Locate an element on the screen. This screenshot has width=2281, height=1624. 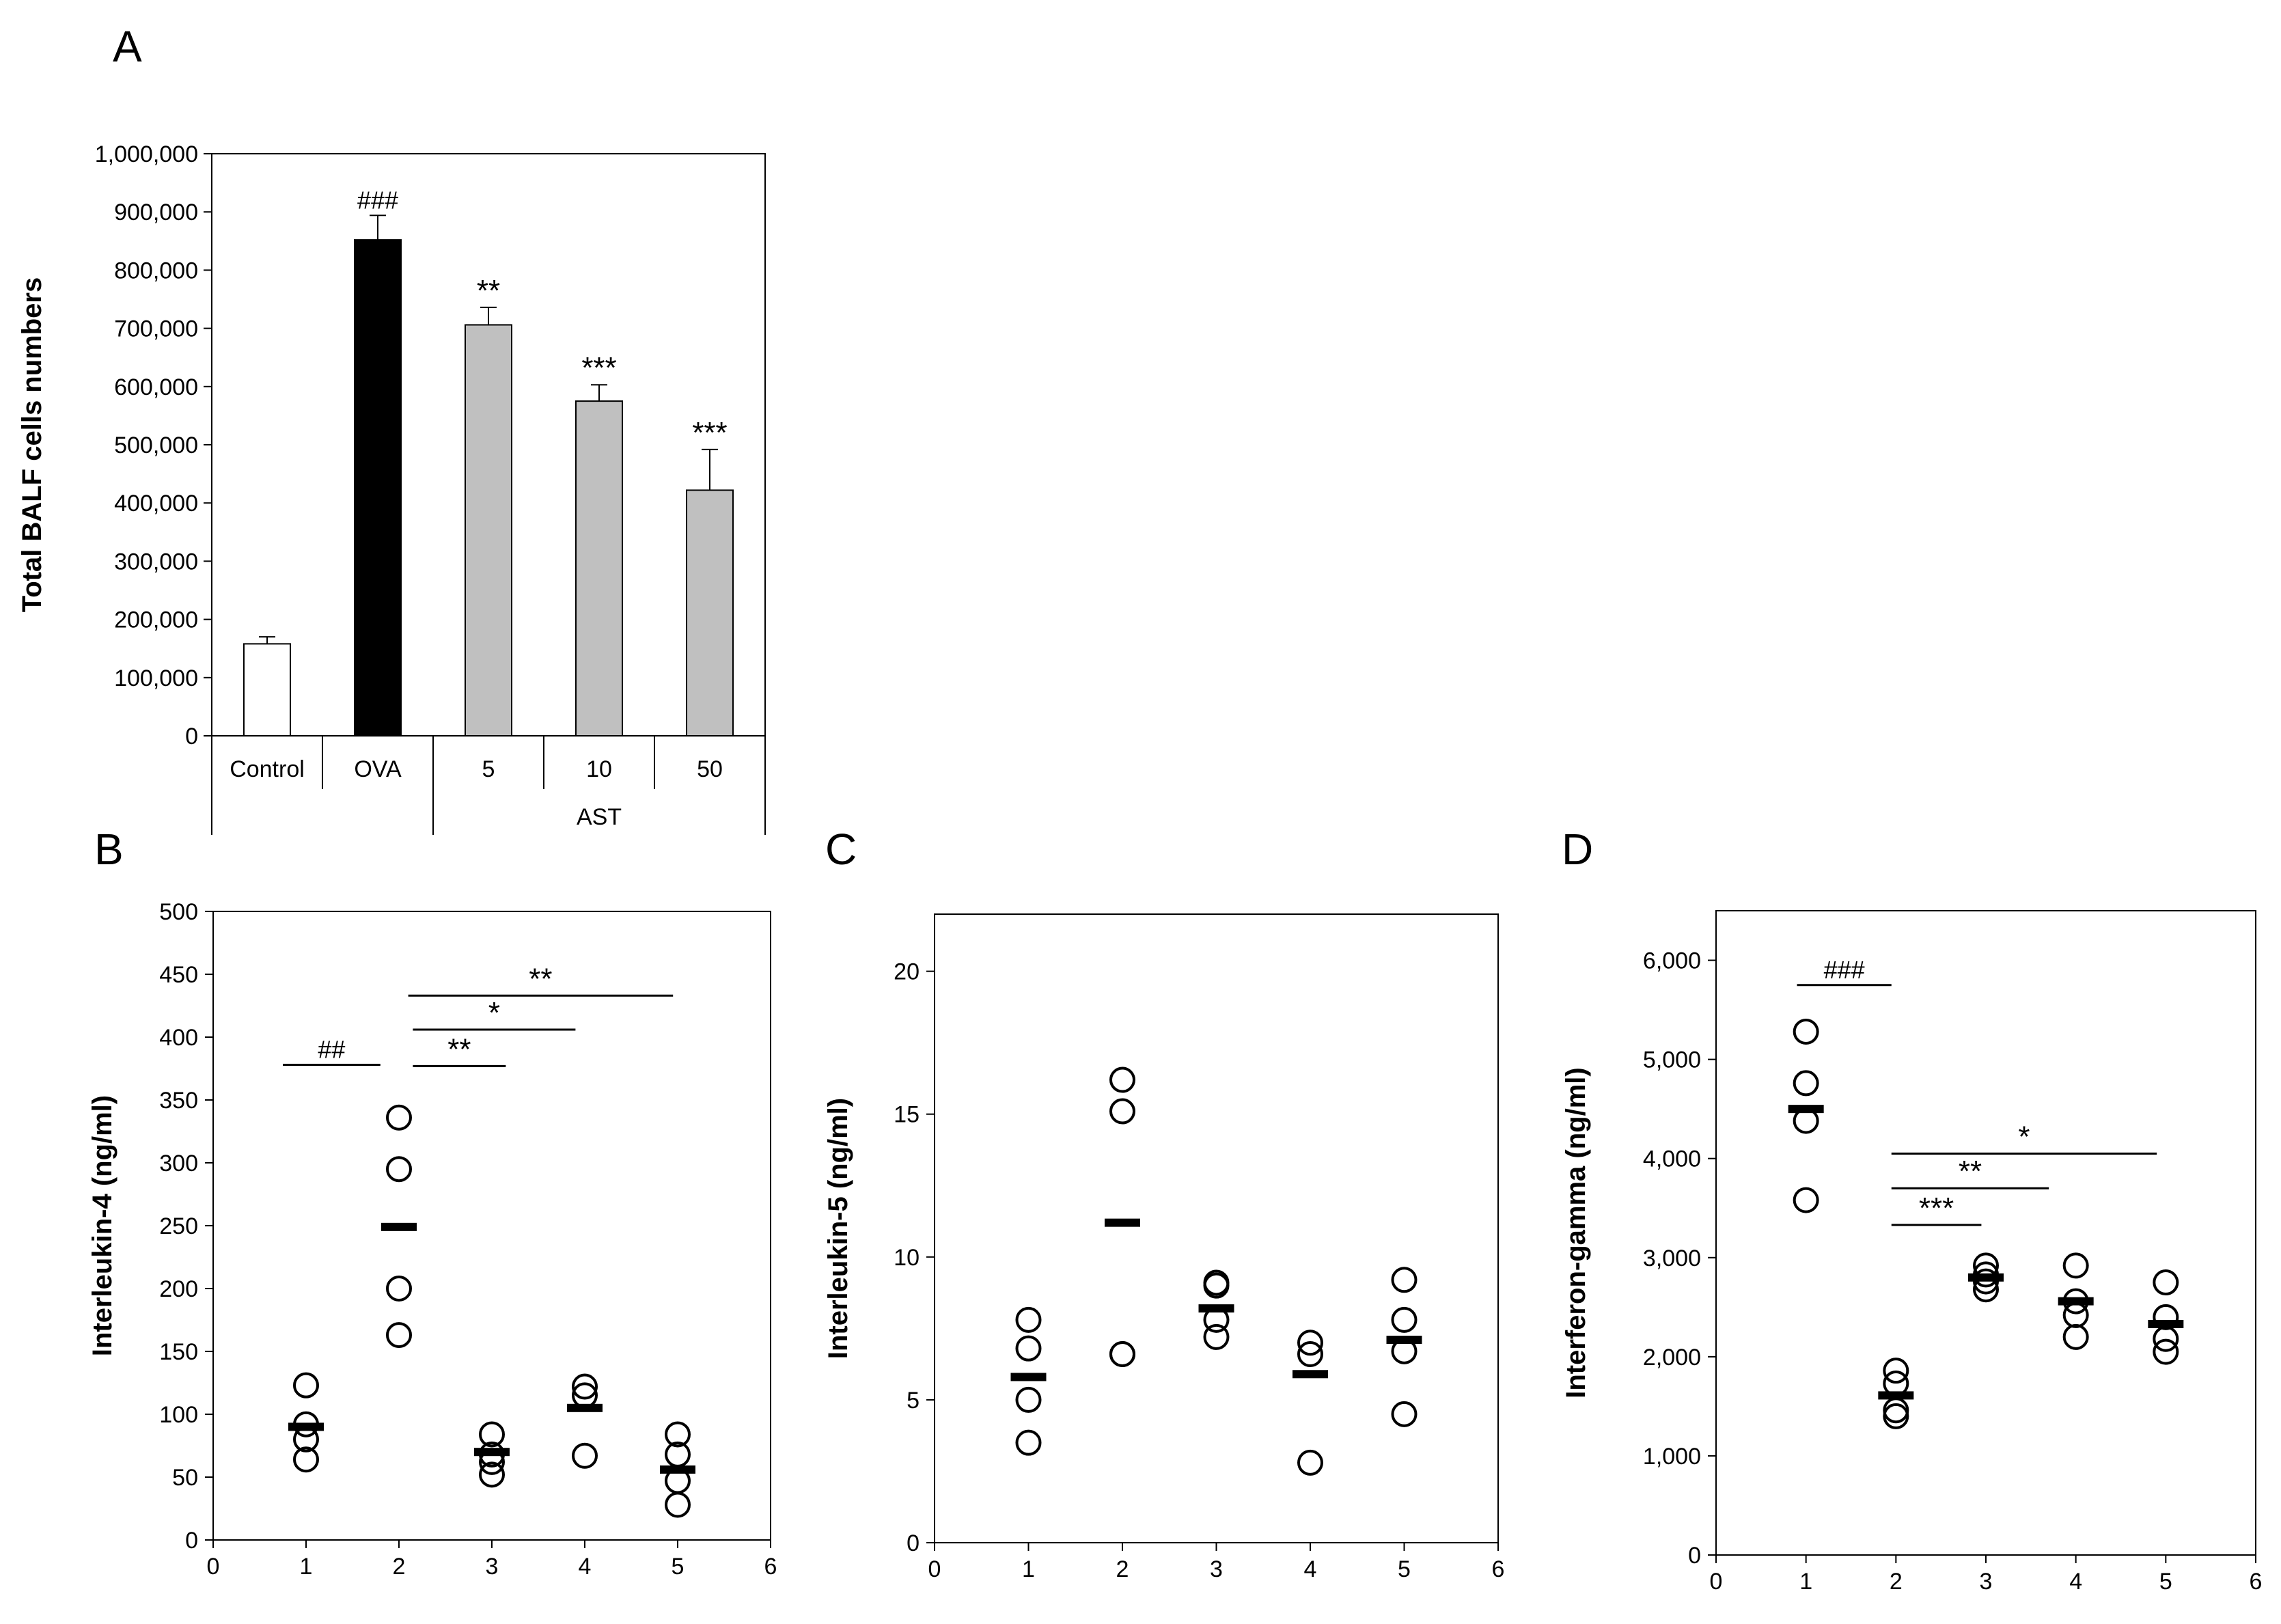
y-tick-label: 1,000 is located at coordinates (1672, 1457).